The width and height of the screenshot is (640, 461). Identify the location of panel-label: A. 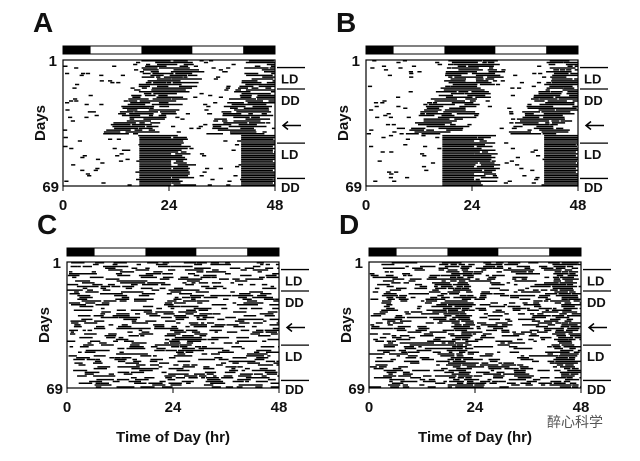
(43, 22).